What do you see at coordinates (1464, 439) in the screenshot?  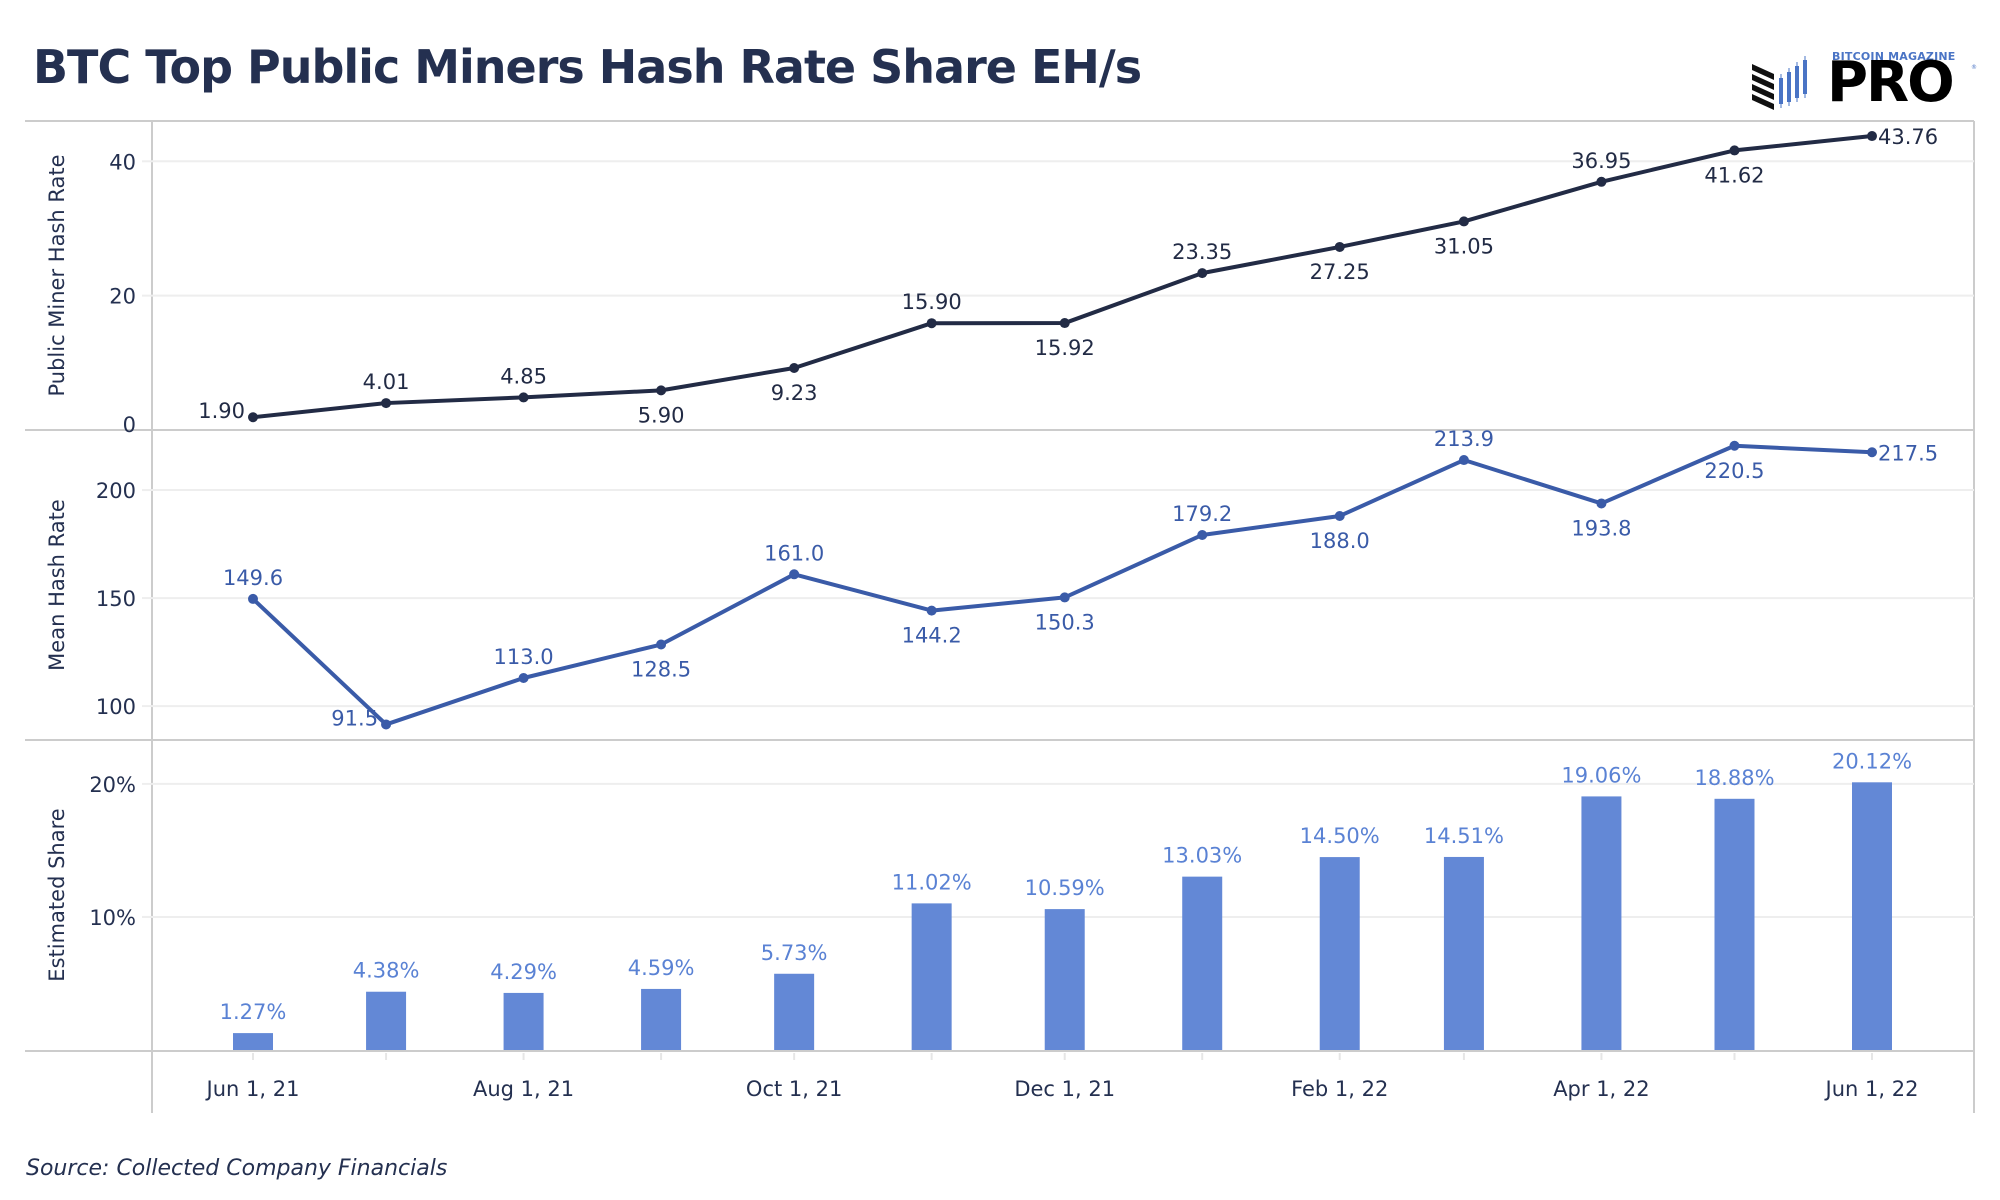 I see `data-label: 213.9` at bounding box center [1464, 439].